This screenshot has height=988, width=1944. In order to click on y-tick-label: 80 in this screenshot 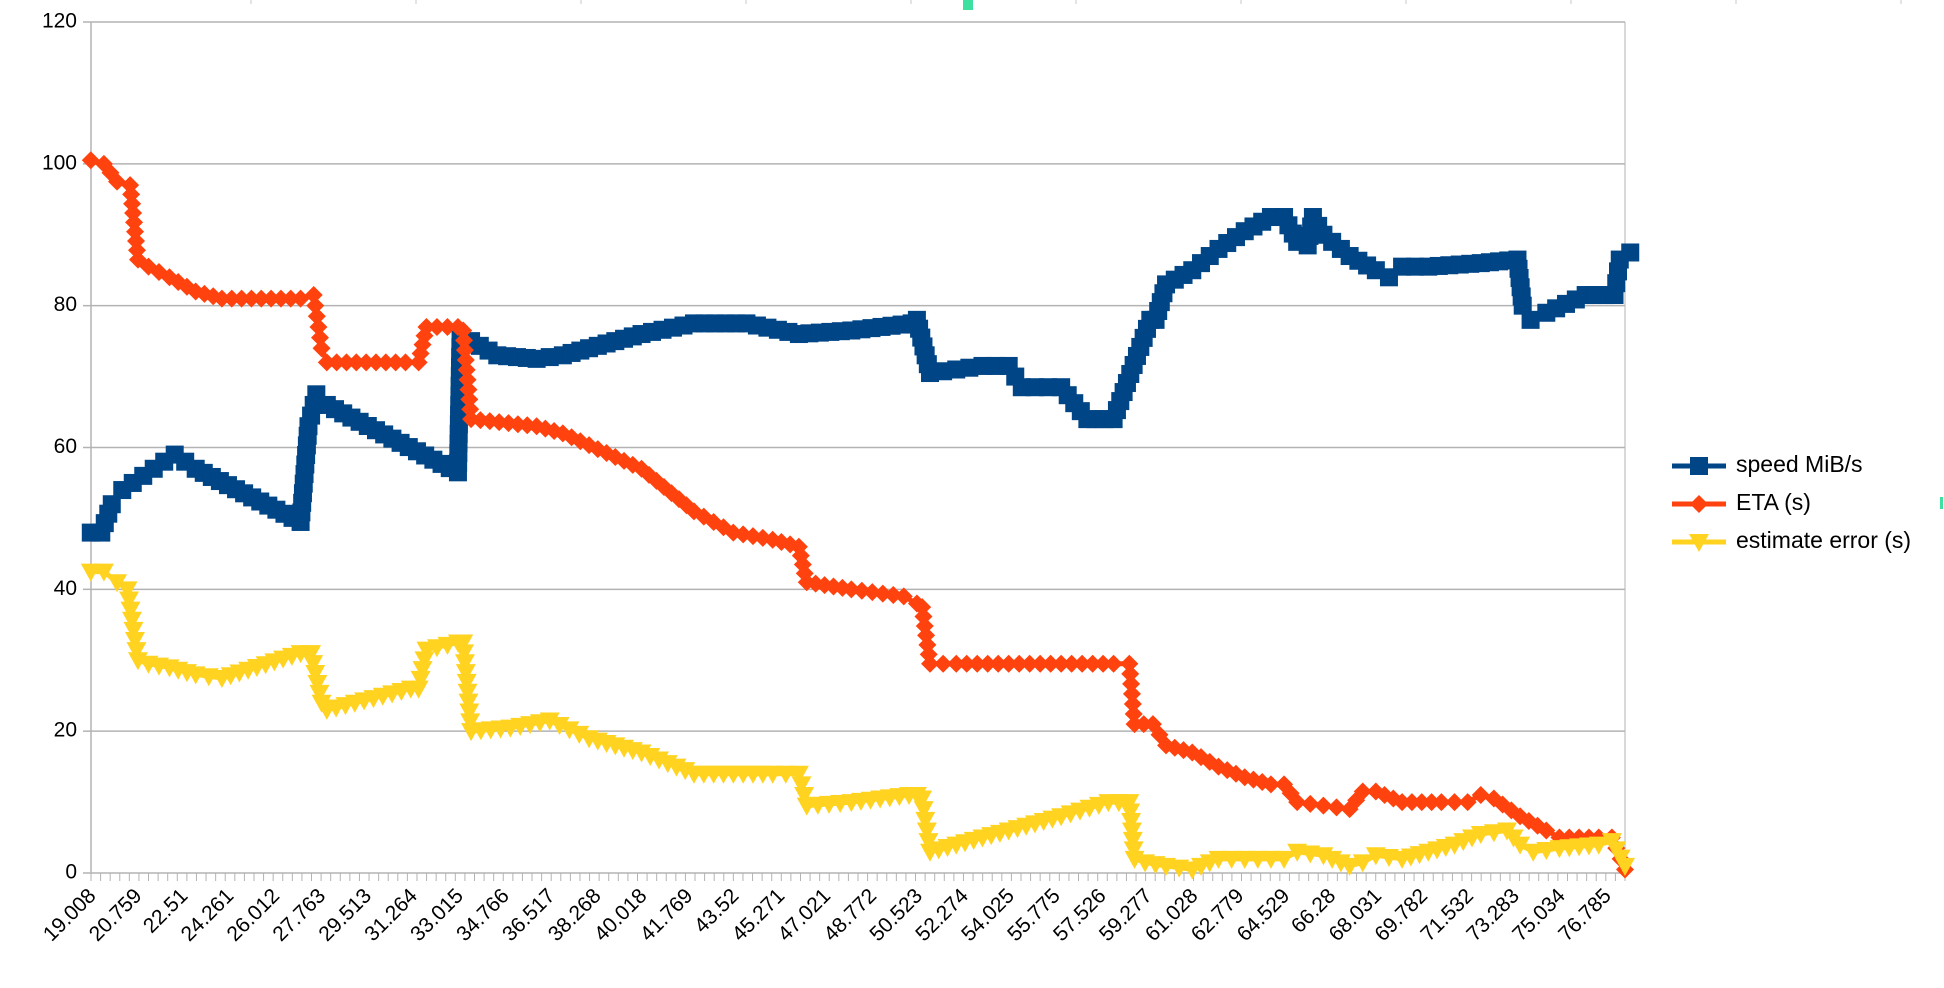, I will do `click(65, 304)`.